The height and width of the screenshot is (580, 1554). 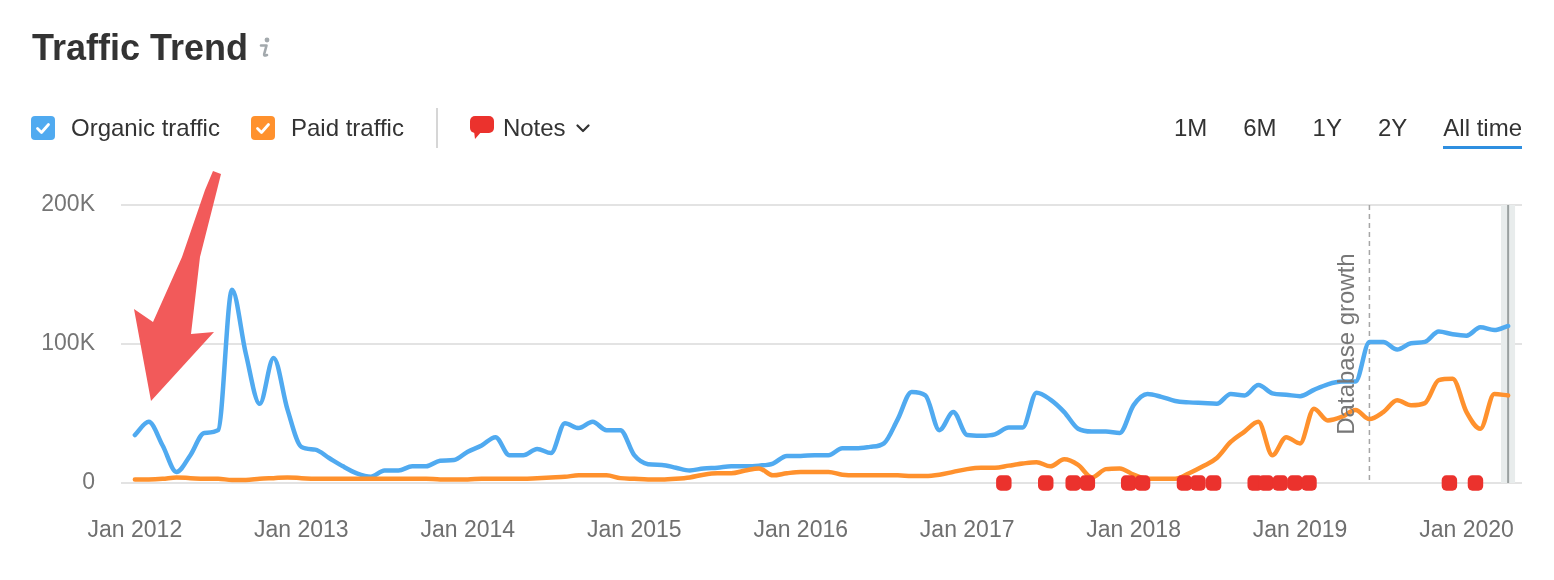 I want to click on text: 1M, so click(x=1190, y=128).